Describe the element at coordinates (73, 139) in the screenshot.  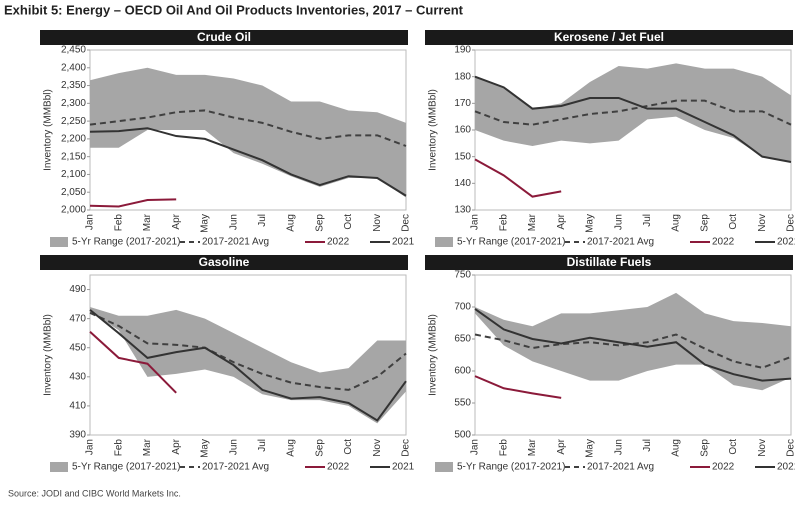
I see `y-tick-label: 2,200` at that location.